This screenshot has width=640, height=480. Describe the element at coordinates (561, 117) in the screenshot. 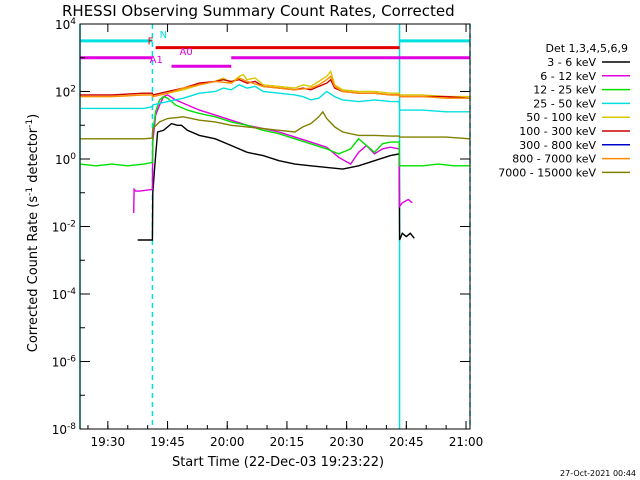

I see `legend-label-4: 50 - 100 keV` at that location.